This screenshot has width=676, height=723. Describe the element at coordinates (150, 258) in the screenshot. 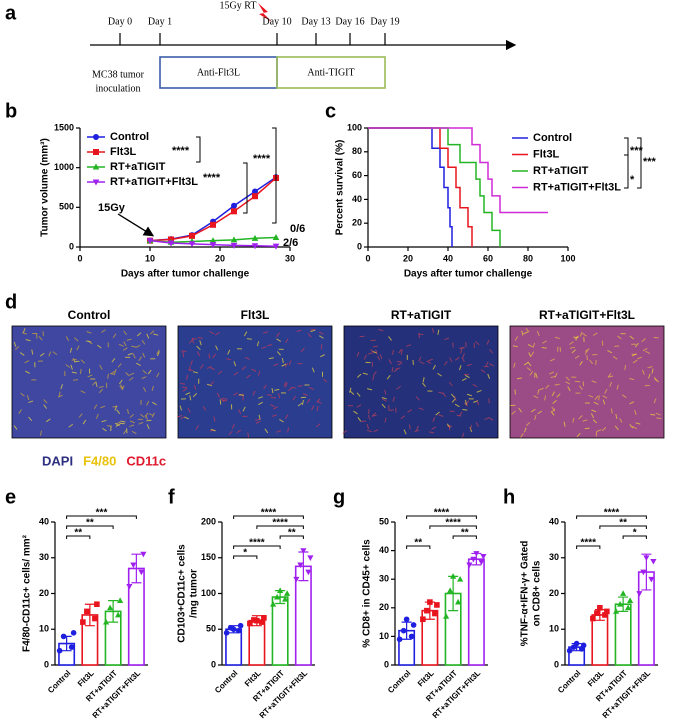

I see `x-tick-label: 10` at that location.